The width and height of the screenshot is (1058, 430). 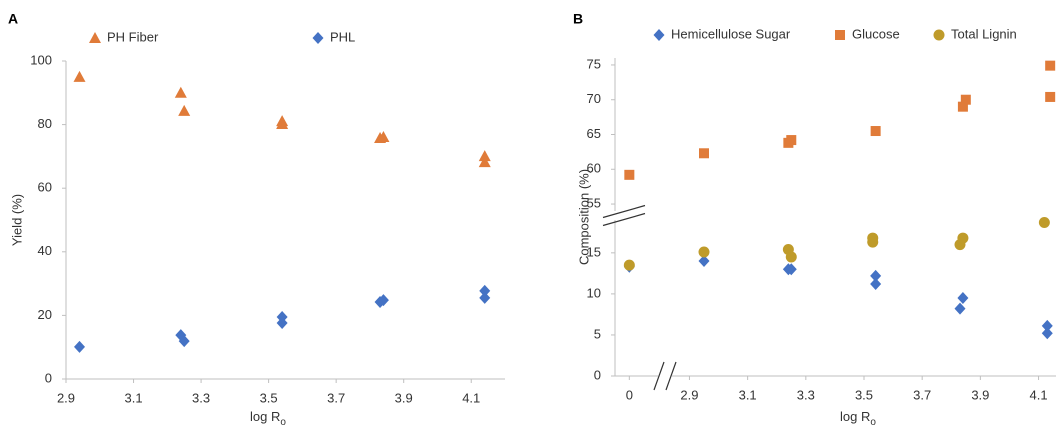 I want to click on y-tick-label: 75, so click(x=594, y=63).